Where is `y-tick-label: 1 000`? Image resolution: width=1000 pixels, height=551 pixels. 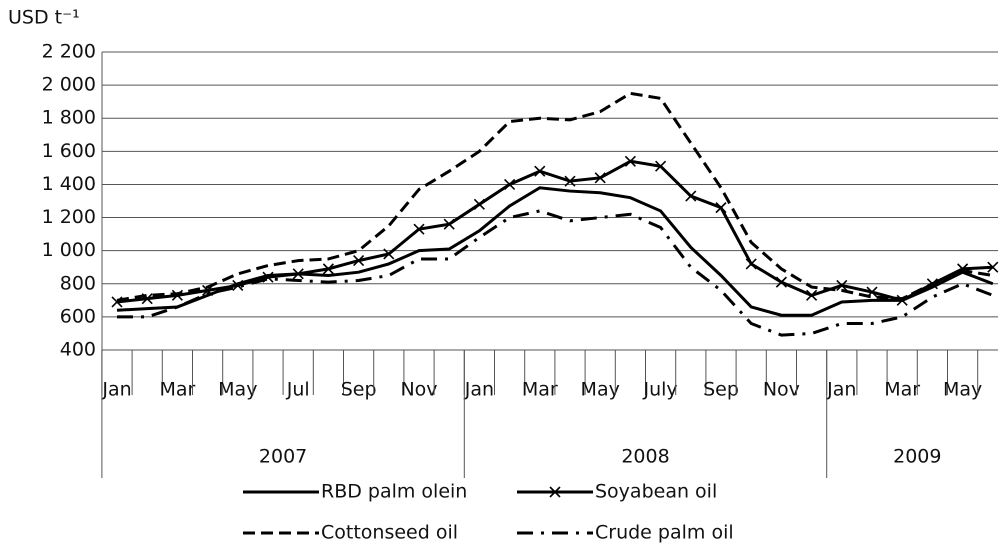
y-tick-label: 1 000 is located at coordinates (69, 250).